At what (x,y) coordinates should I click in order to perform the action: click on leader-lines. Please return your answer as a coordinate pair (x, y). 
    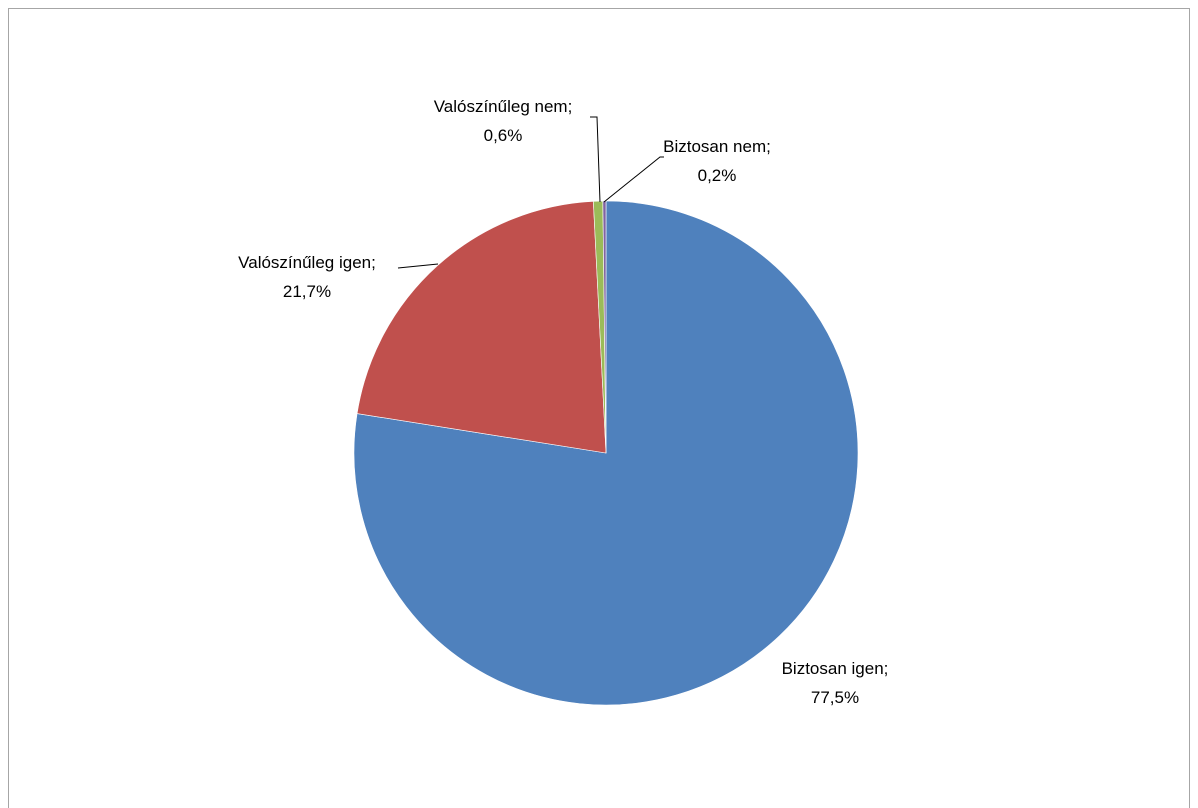
    Looking at the image, I should click on (530, 192).